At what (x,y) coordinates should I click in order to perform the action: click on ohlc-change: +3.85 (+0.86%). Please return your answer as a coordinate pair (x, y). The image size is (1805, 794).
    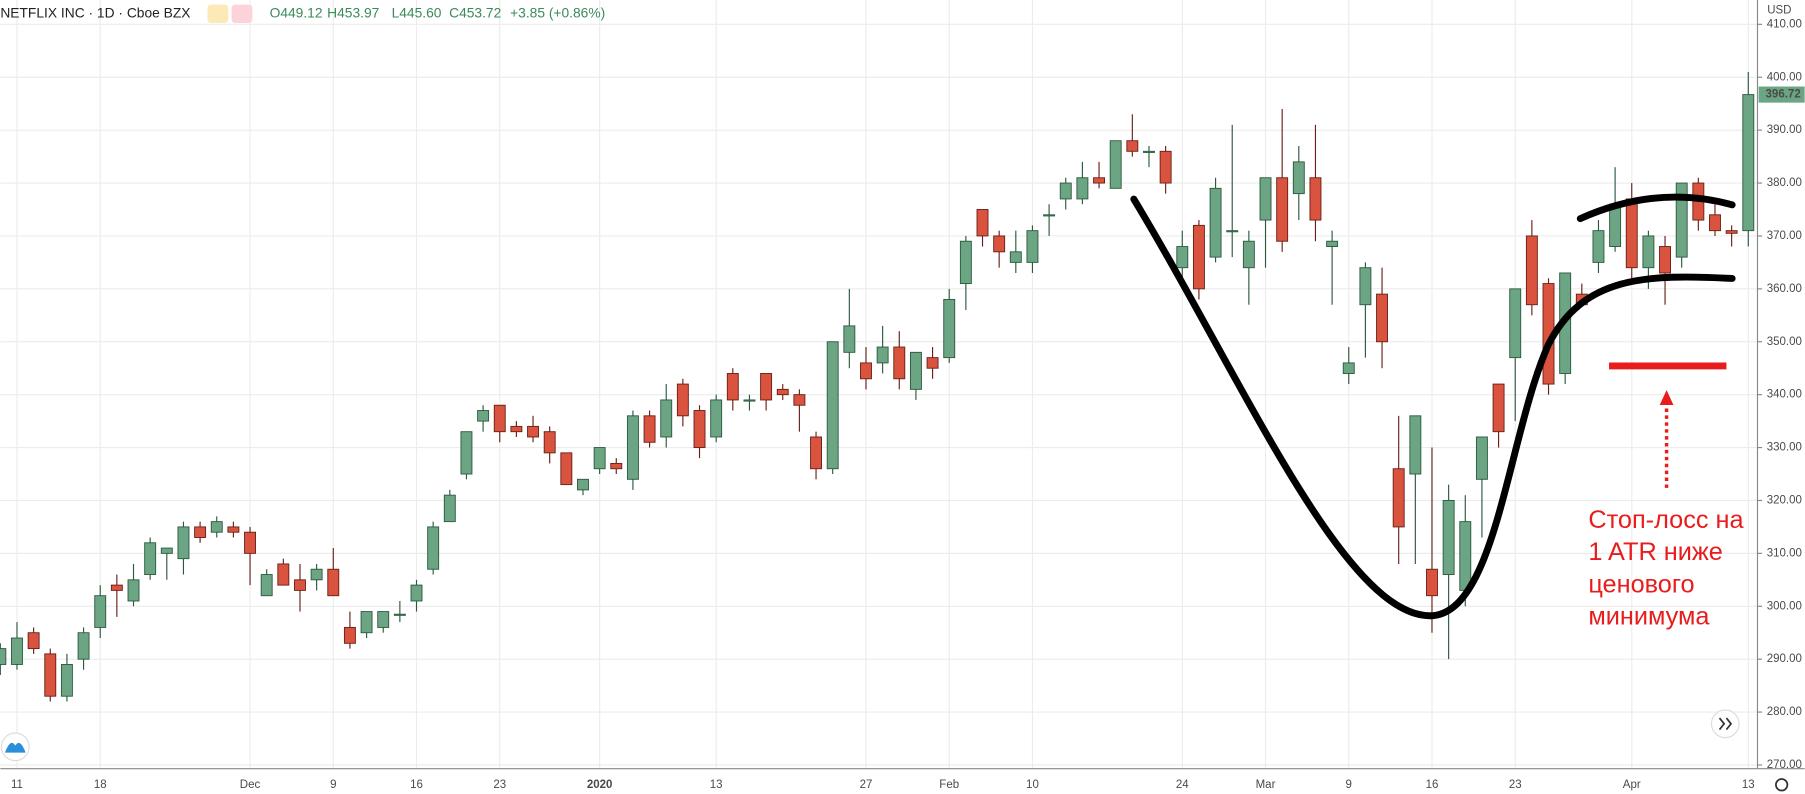
    Looking at the image, I should click on (557, 12).